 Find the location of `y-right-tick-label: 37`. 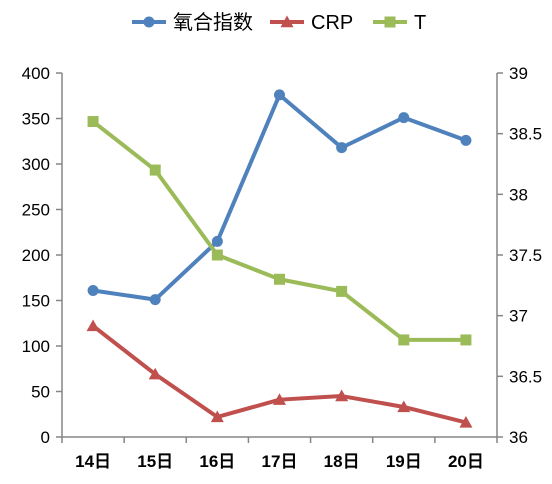

y-right-tick-label: 37 is located at coordinates (518, 316).